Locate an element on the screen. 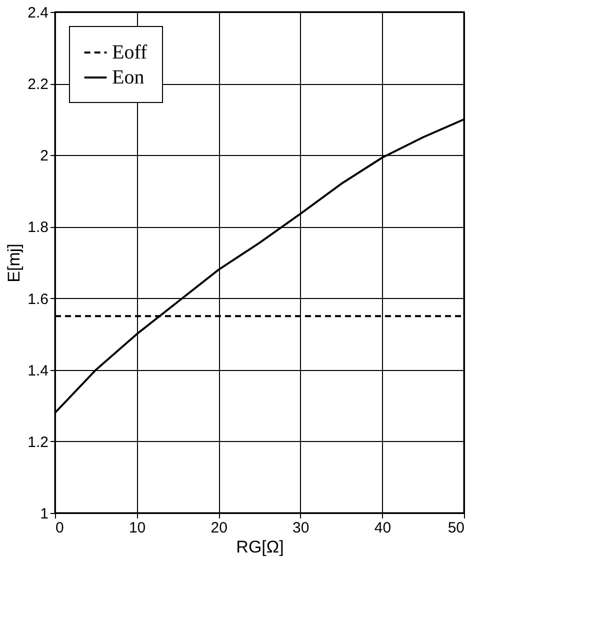  y-tick-label: 2 is located at coordinates (44, 156).